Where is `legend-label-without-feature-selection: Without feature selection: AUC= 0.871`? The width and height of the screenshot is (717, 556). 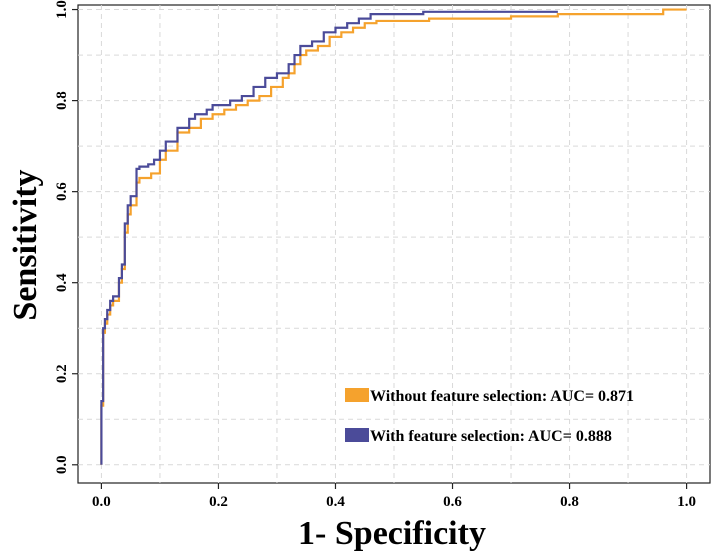 legend-label-without-feature-selection: Without feature selection: AUC= 0.871 is located at coordinates (502, 396).